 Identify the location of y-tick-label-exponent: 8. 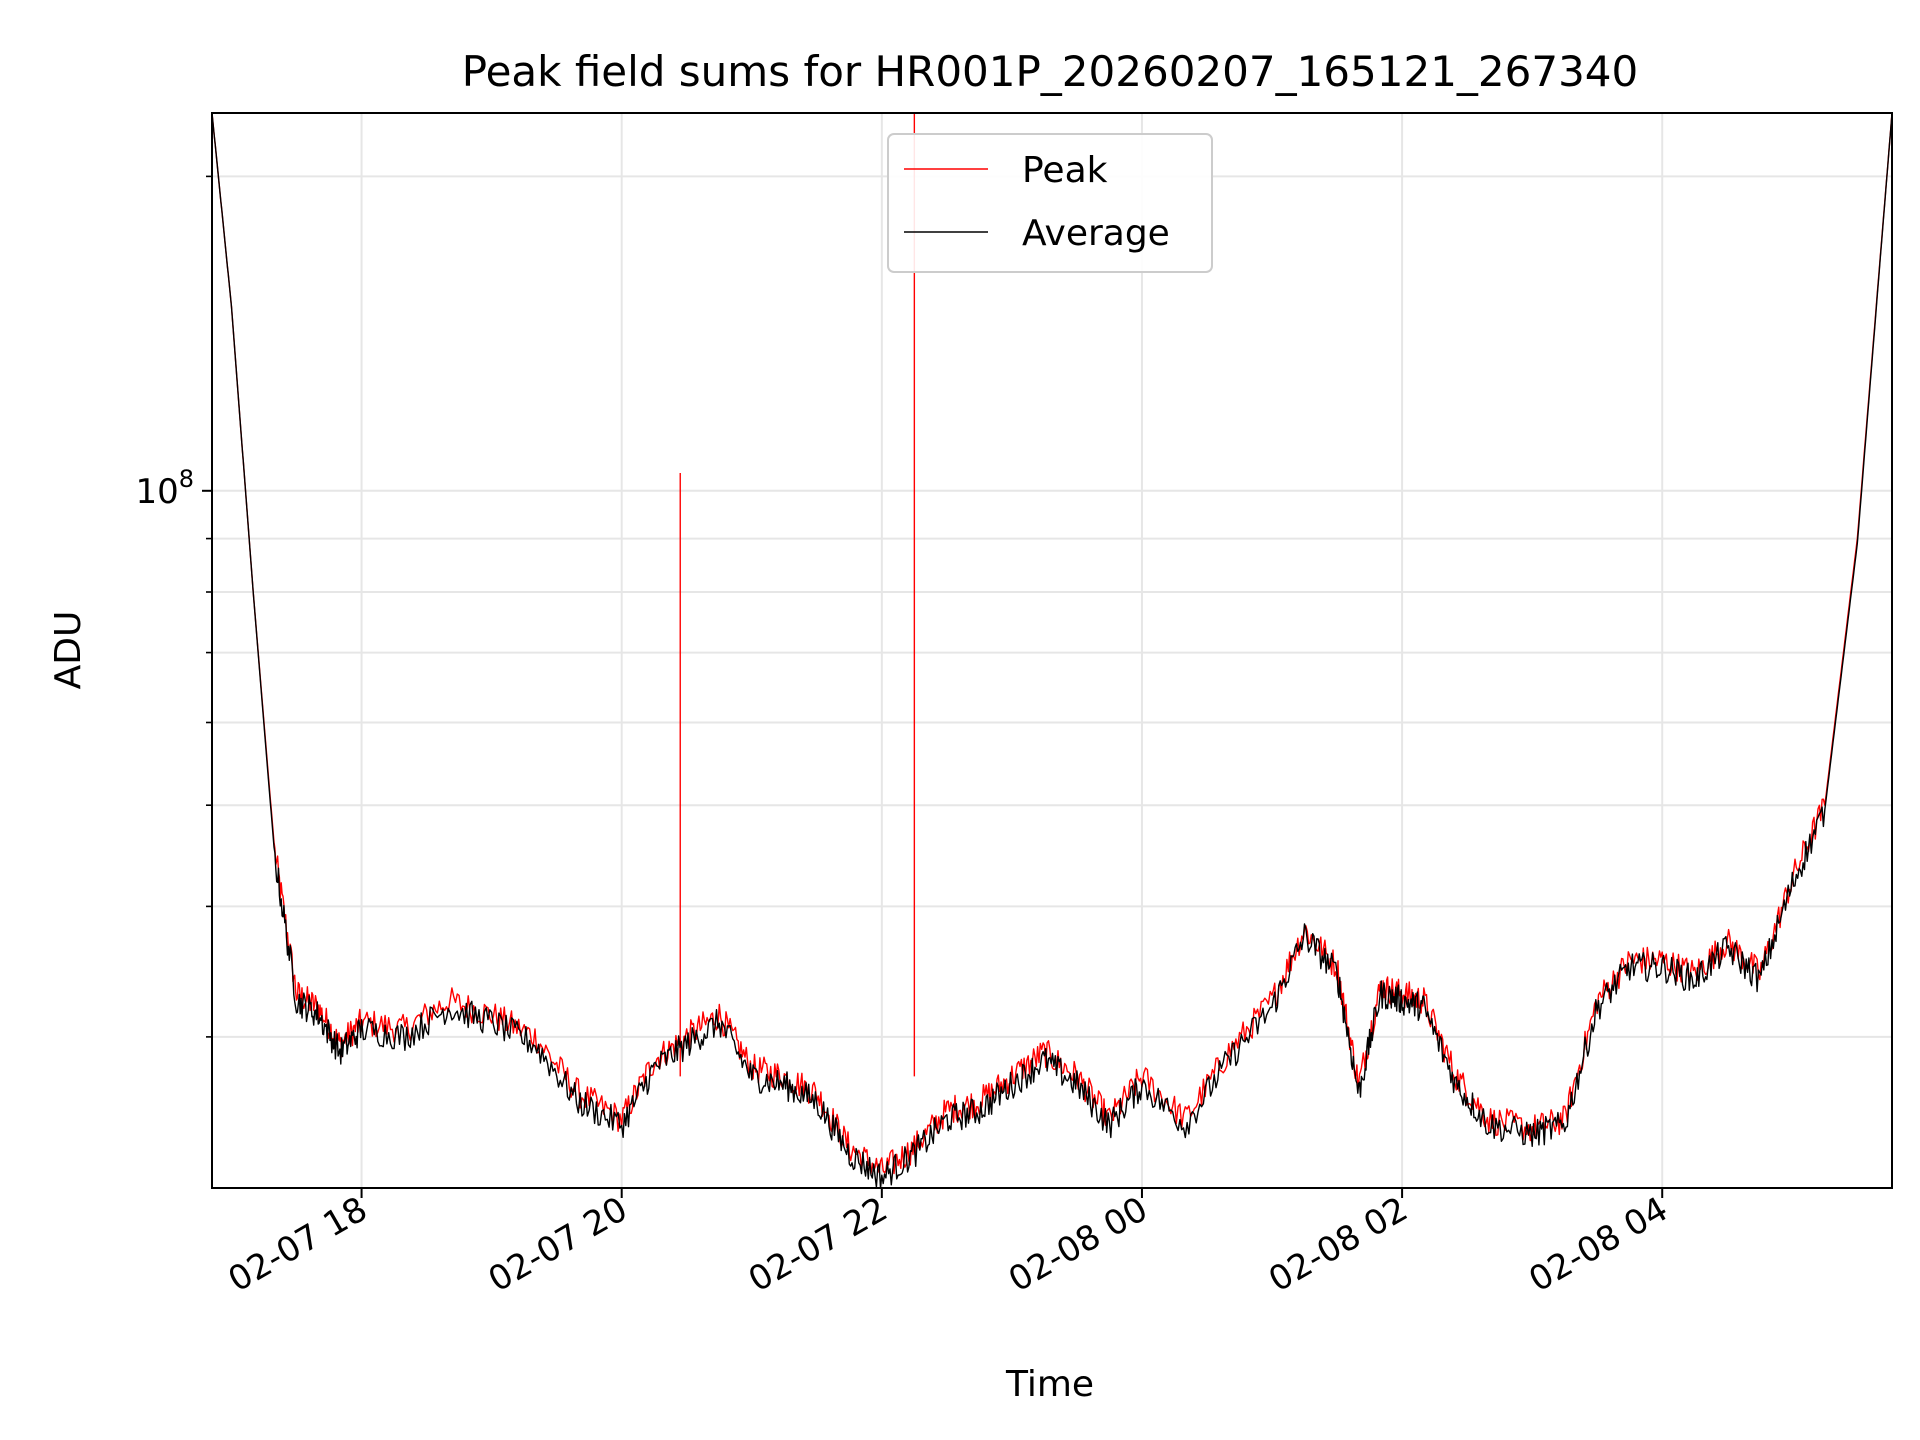
(186, 479).